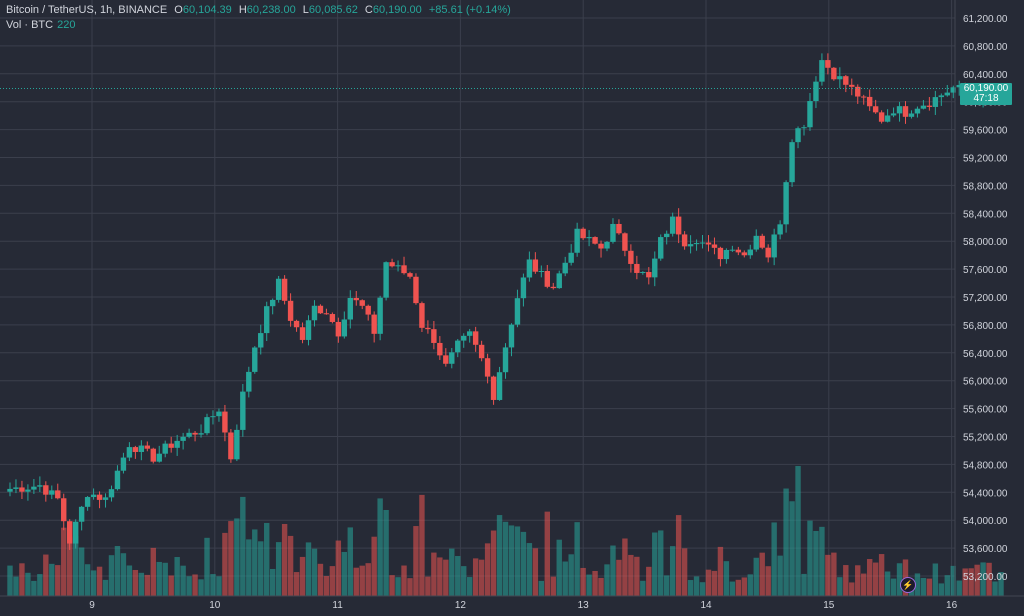 Image resolution: width=1024 pixels, height=616 pixels. I want to click on price-tick-label: 56,400.00, so click(985, 354).